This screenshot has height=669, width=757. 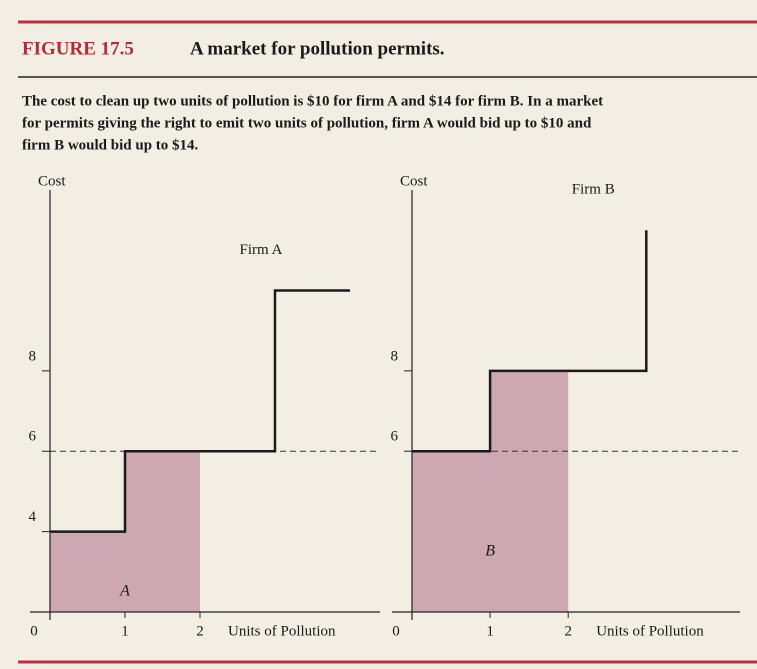 What do you see at coordinates (33, 517) in the screenshot?
I see `y-tick-label: 4` at bounding box center [33, 517].